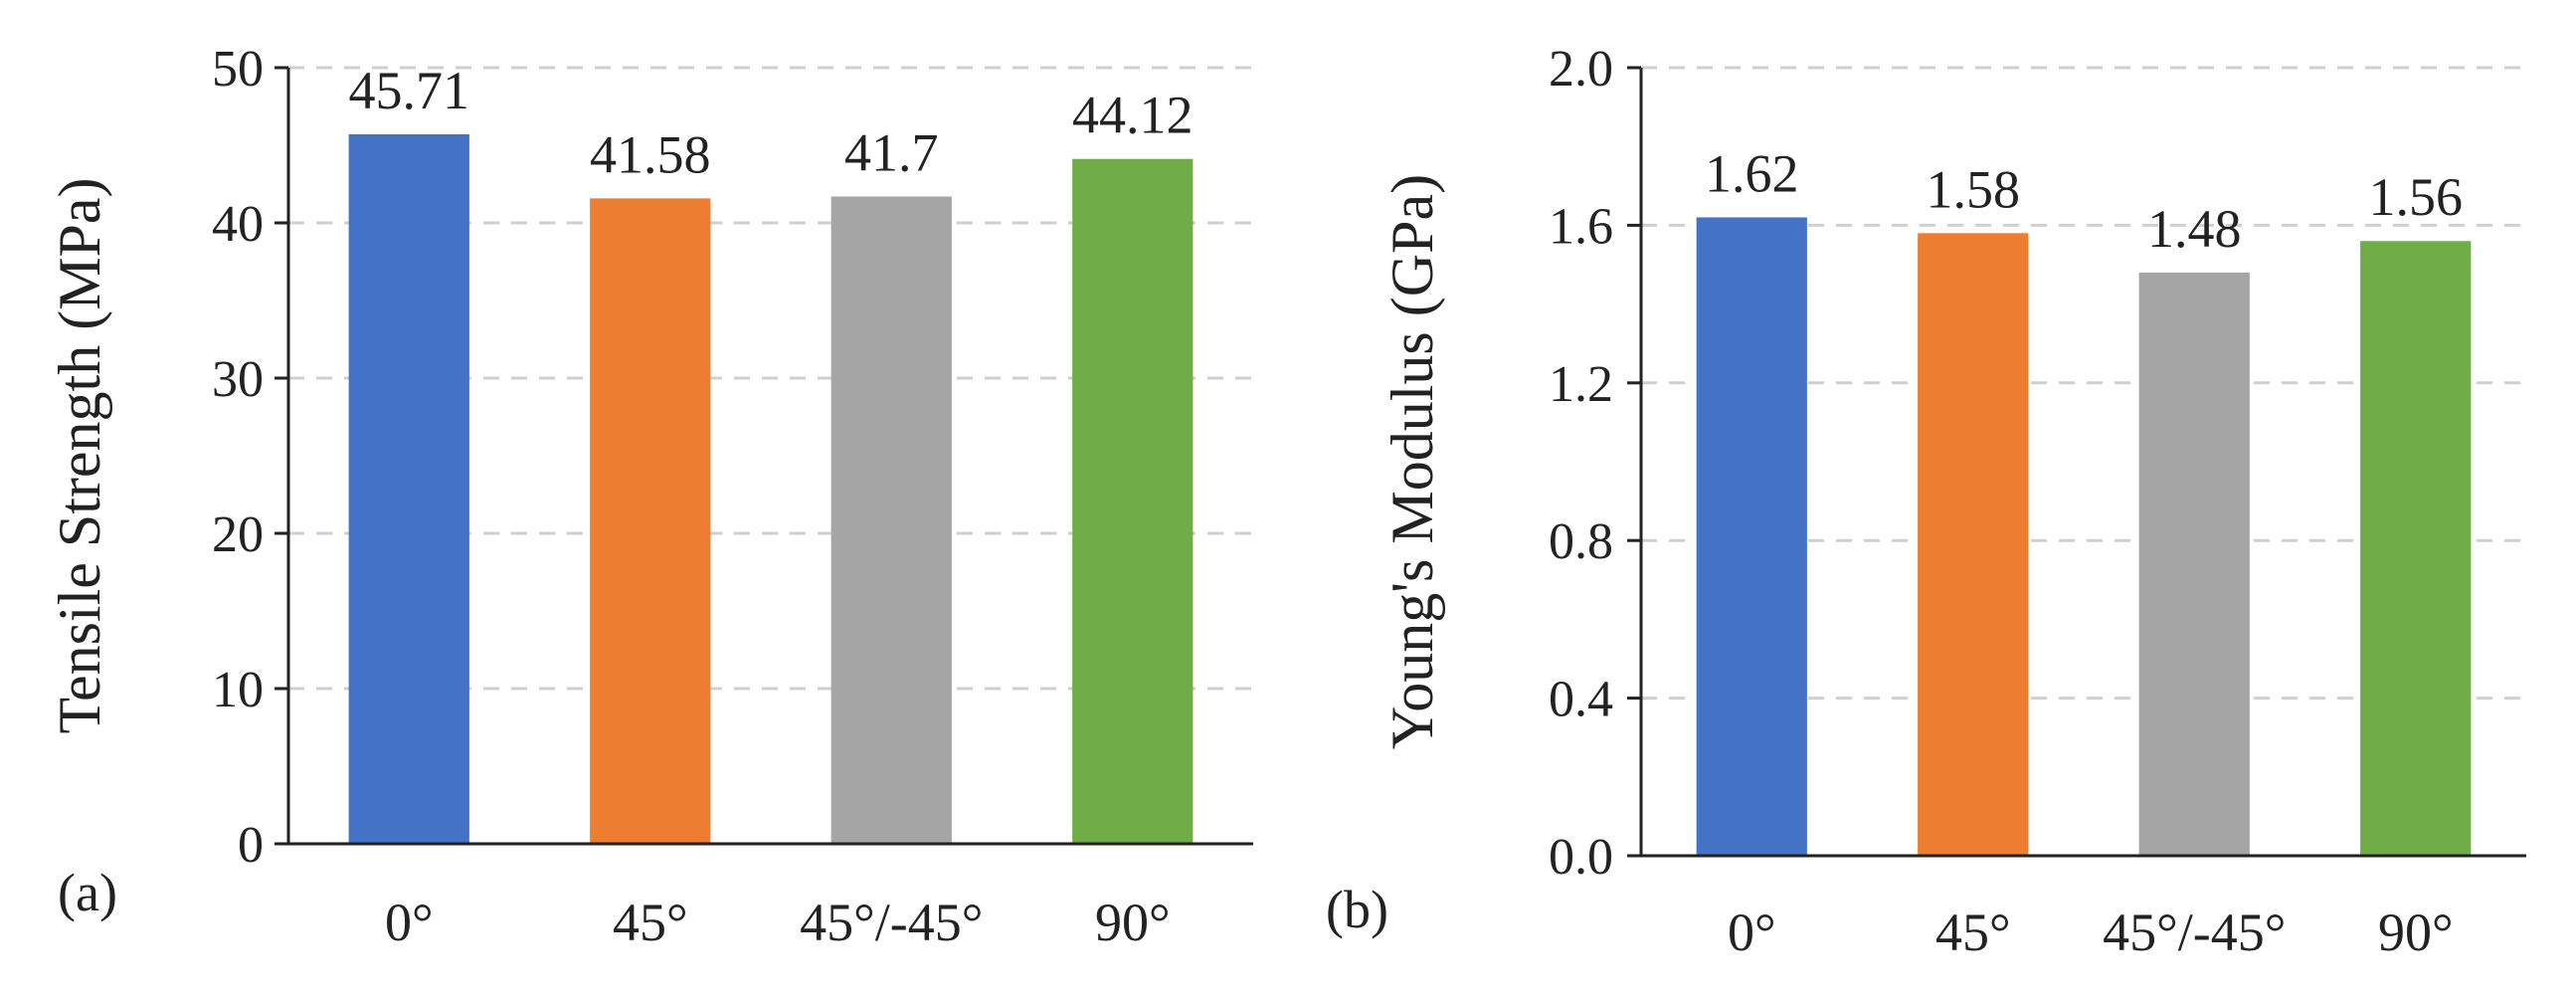  Describe the element at coordinates (409, 90) in the screenshot. I see `data-label: 45.71` at that location.